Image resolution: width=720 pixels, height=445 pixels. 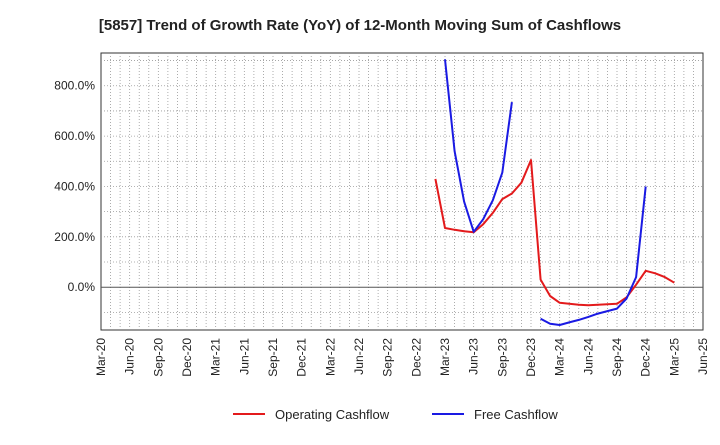 What do you see at coordinates (130, 356) in the screenshot?
I see `x-tick-label: Jun-20` at bounding box center [130, 356].